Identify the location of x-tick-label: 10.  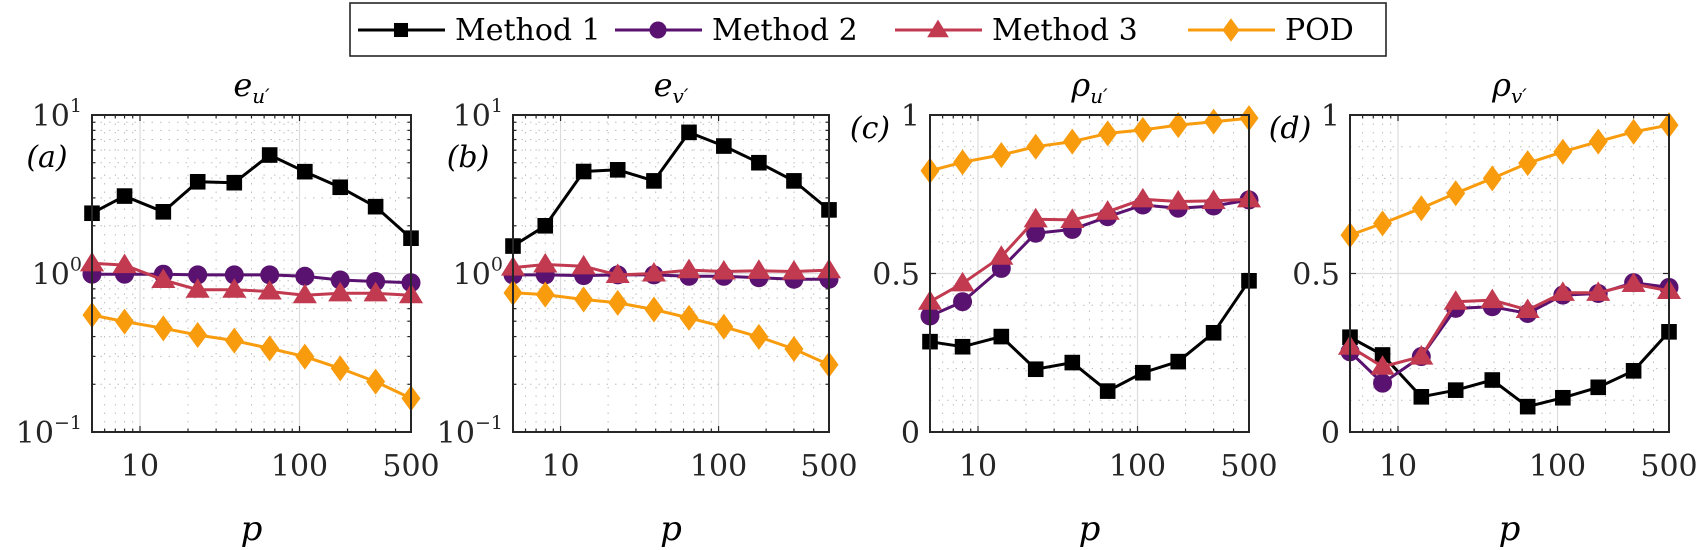
(978, 466).